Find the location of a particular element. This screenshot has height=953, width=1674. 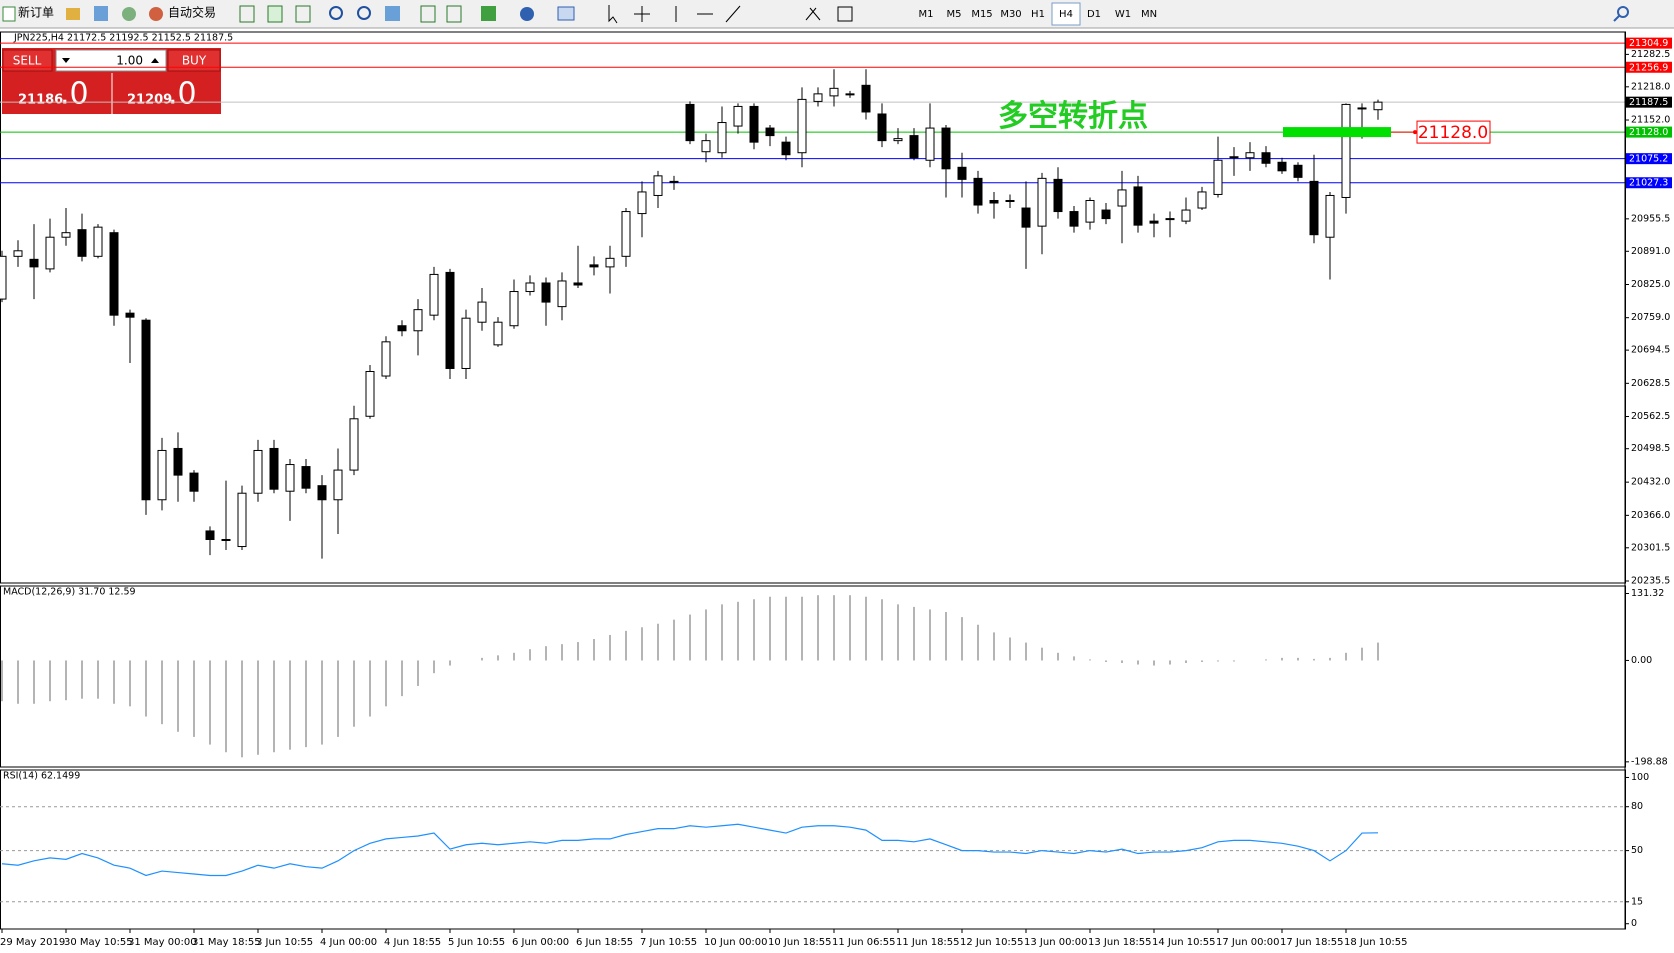

panel-title: RSI(14) 62.1499 is located at coordinates (41, 776).